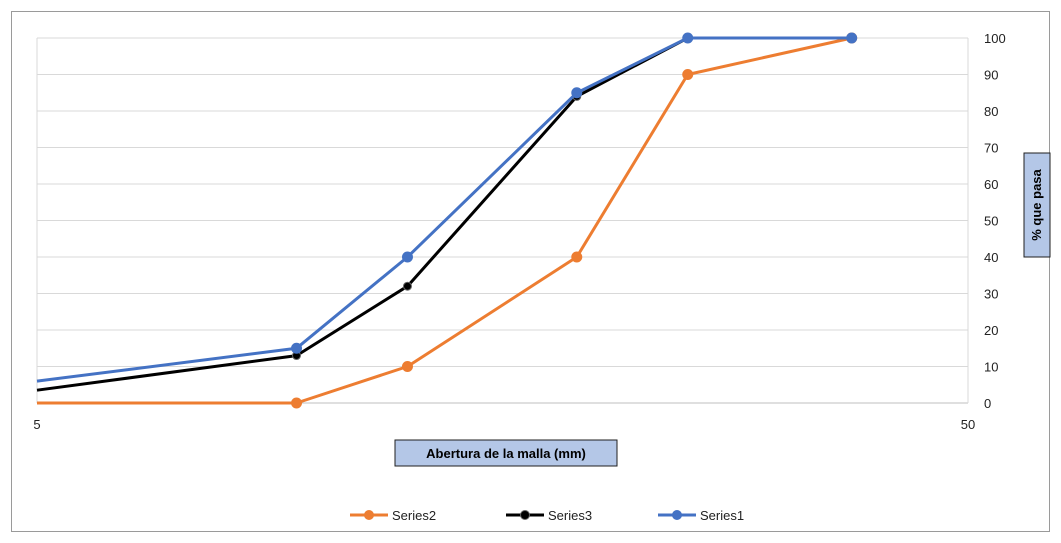 The image size is (1061, 543). I want to click on x-tick-label: 50, so click(968, 424).